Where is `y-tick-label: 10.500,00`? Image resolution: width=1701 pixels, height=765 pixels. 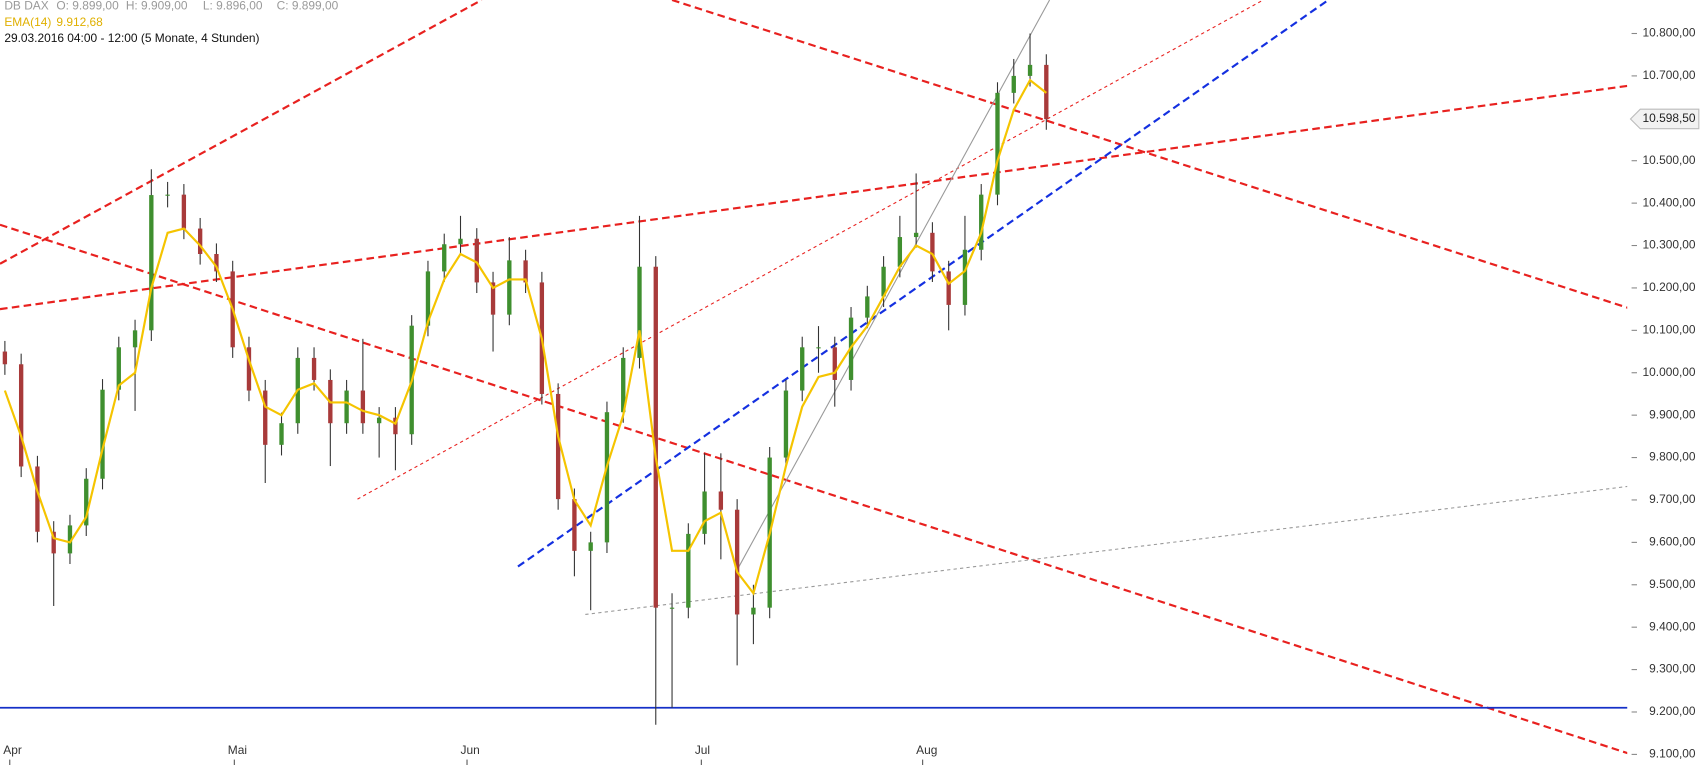 y-tick-label: 10.500,00 is located at coordinates (1669, 160).